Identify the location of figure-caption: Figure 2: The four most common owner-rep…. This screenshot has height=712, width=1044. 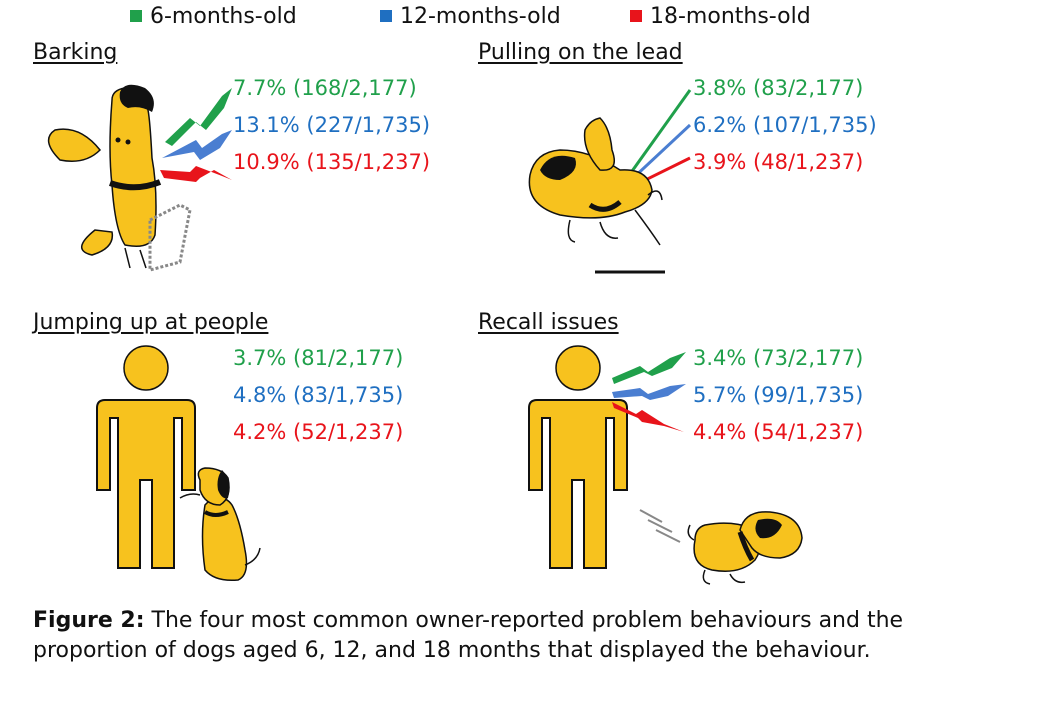
(483, 636).